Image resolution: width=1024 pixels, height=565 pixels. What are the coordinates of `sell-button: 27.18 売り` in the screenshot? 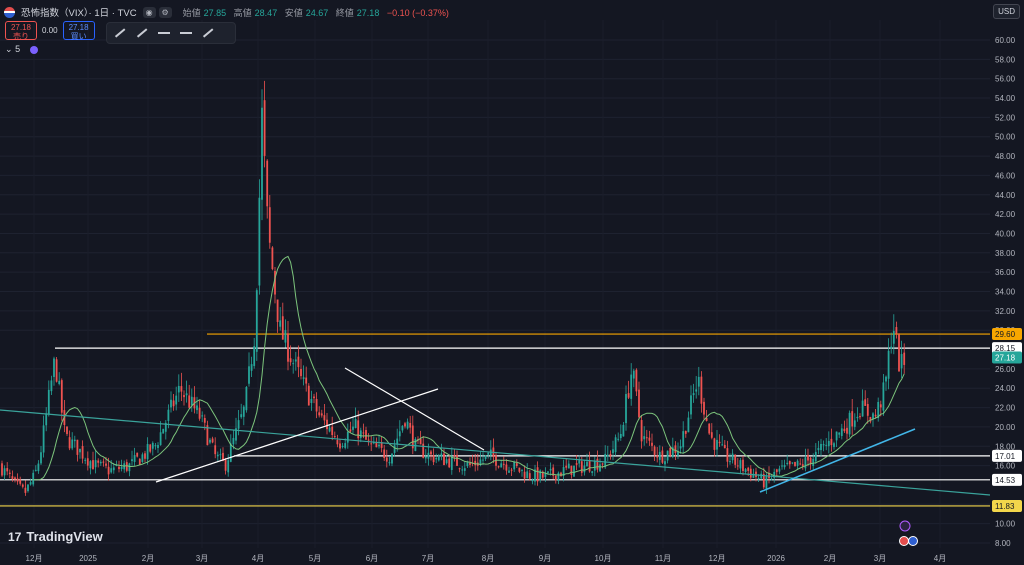 It's located at (21, 31).